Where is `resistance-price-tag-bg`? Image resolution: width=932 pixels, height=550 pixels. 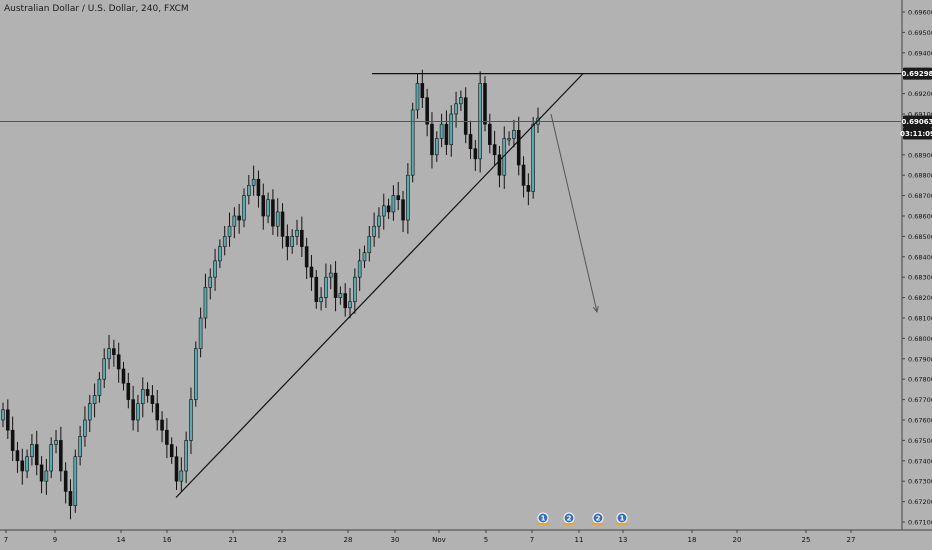
resistance-price-tag-bg is located at coordinates (917, 73).